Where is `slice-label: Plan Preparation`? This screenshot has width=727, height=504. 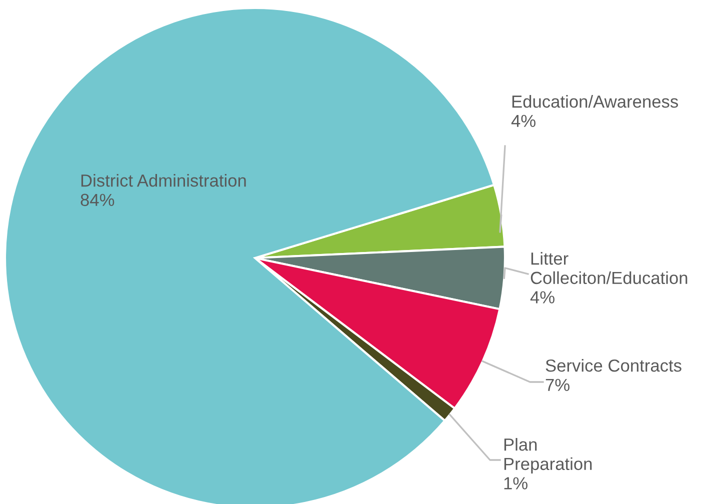 slice-label: Plan Preparation is located at coordinates (548, 456).